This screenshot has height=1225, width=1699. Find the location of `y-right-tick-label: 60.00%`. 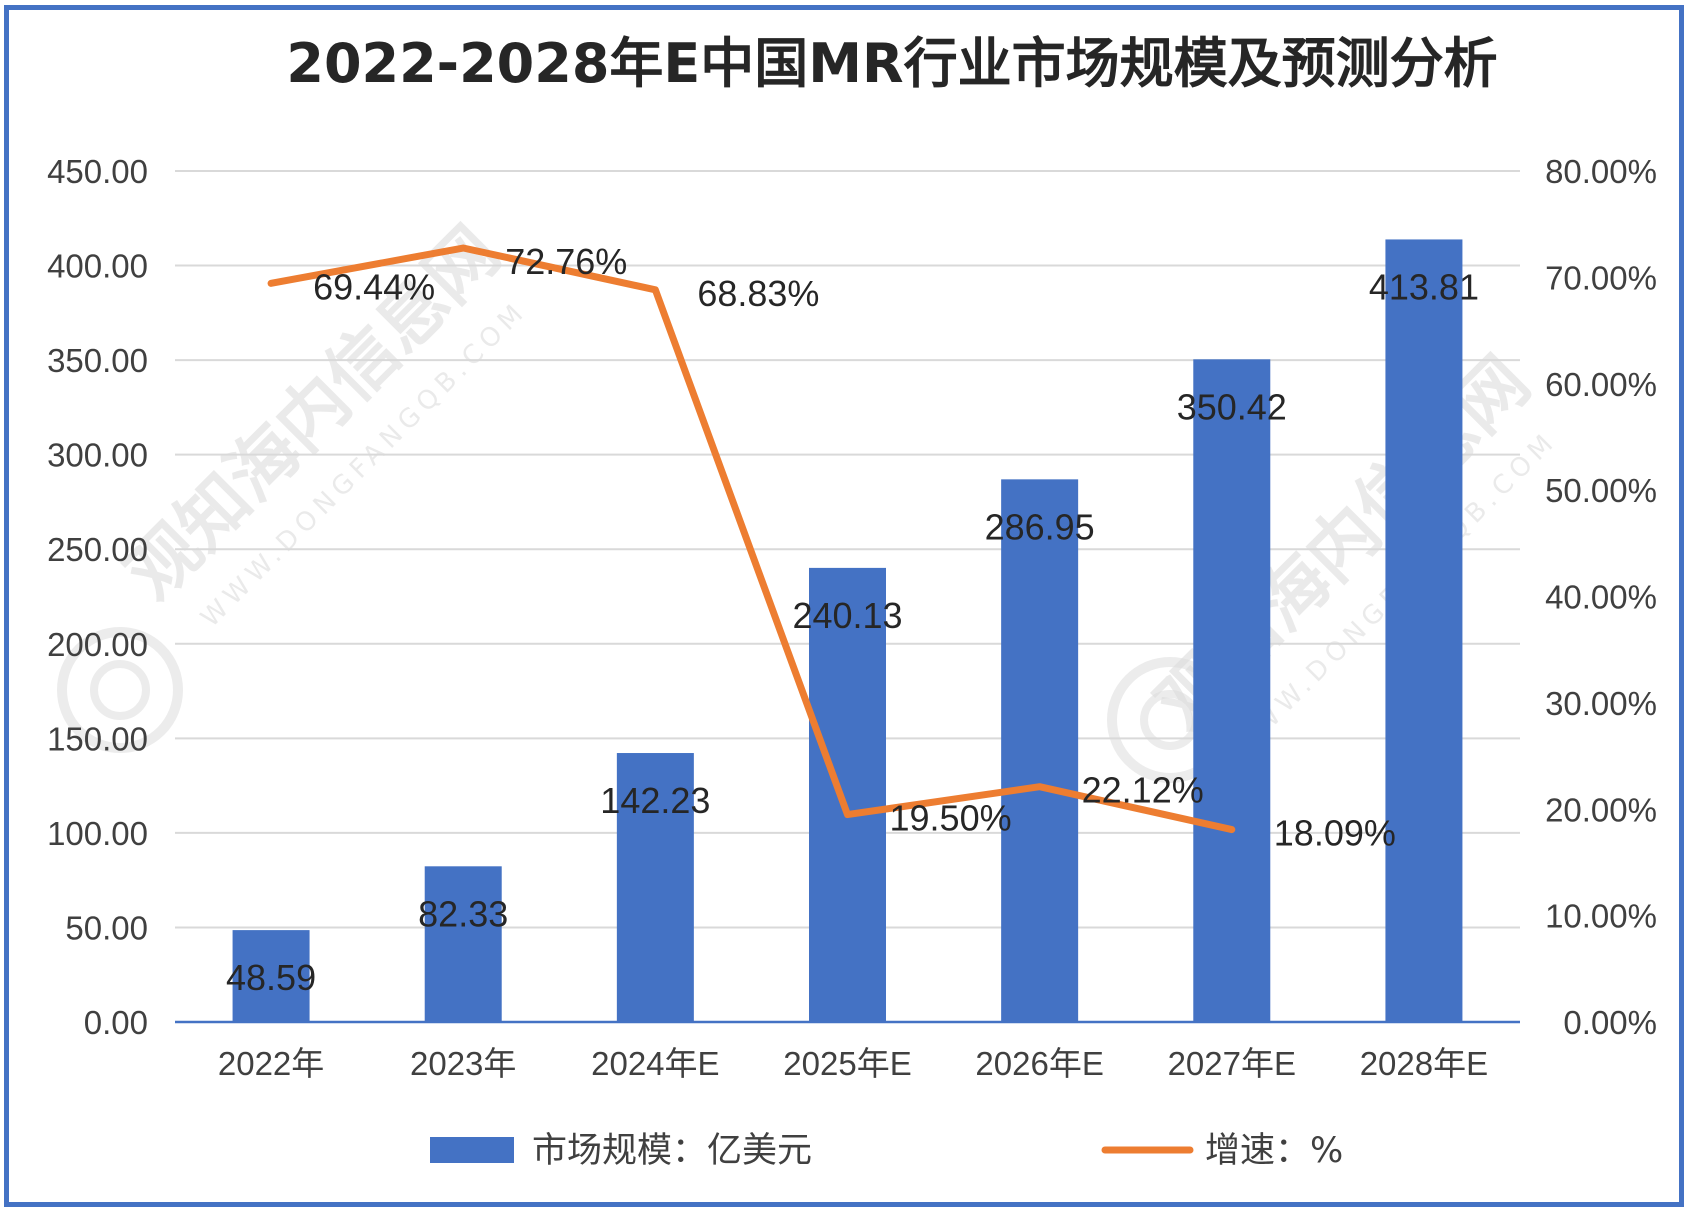

y-right-tick-label: 60.00% is located at coordinates (1601, 384).